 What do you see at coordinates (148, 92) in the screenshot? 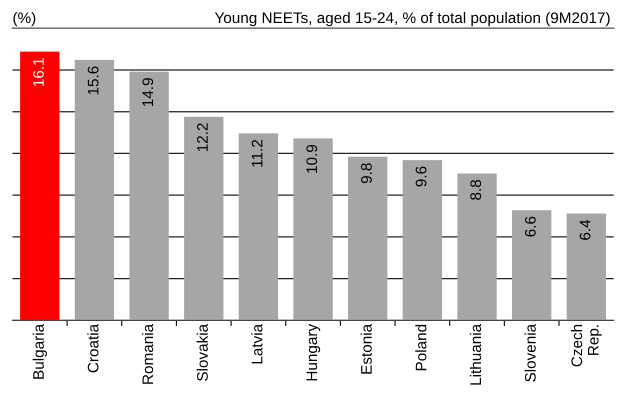
I see `data-label: 14.9` at bounding box center [148, 92].